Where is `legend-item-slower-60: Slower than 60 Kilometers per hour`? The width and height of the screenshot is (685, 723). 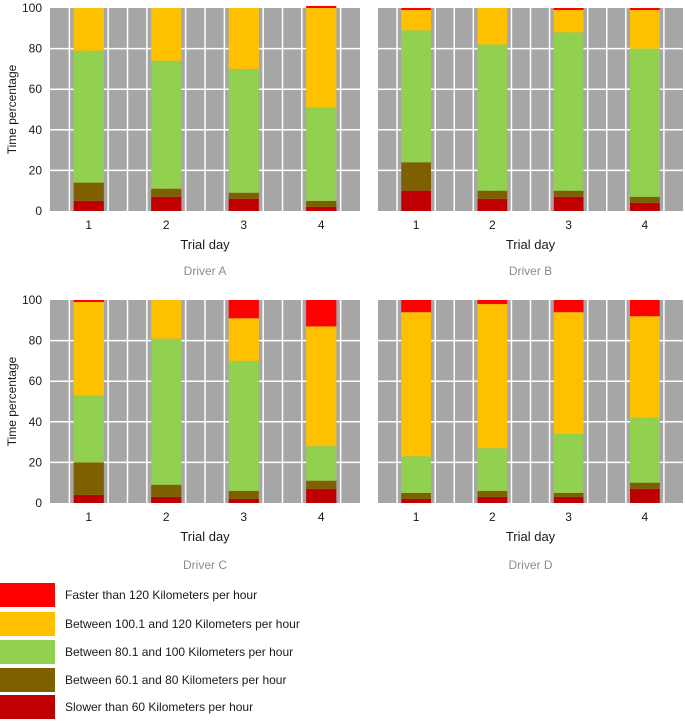
legend-item-slower-60: Slower than 60 Kilometers per hour is located at coordinates (126, 707).